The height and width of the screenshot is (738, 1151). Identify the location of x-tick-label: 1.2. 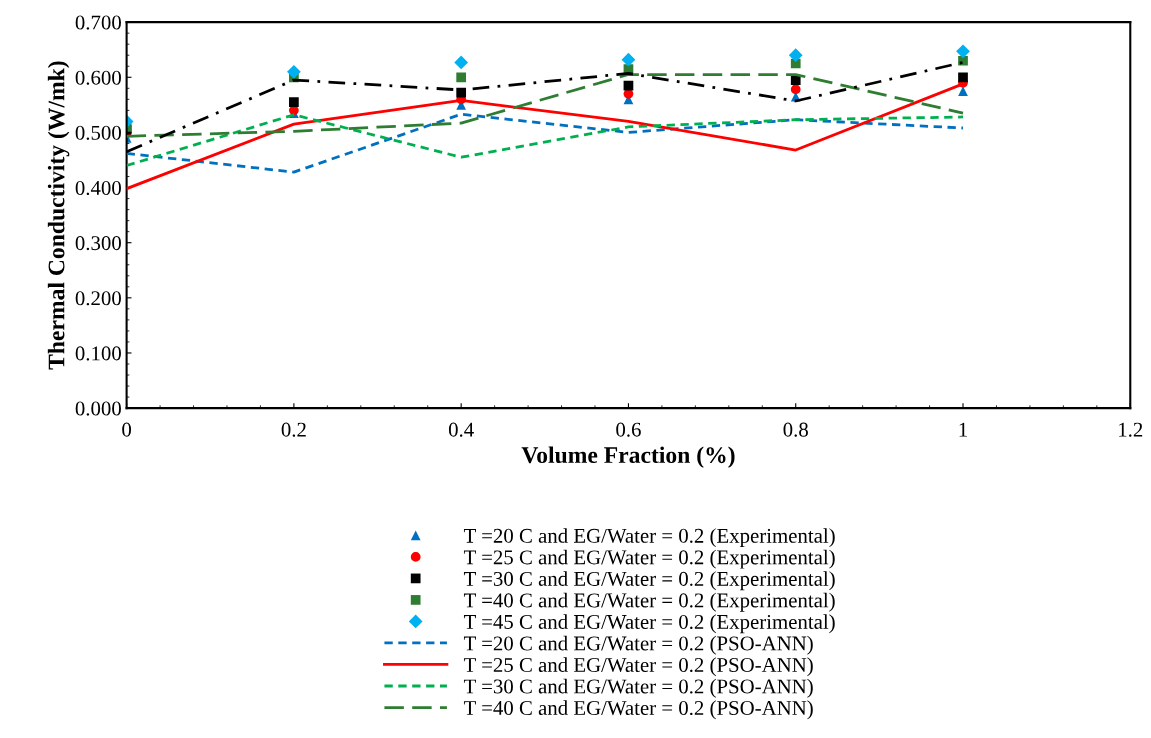
(1131, 429).